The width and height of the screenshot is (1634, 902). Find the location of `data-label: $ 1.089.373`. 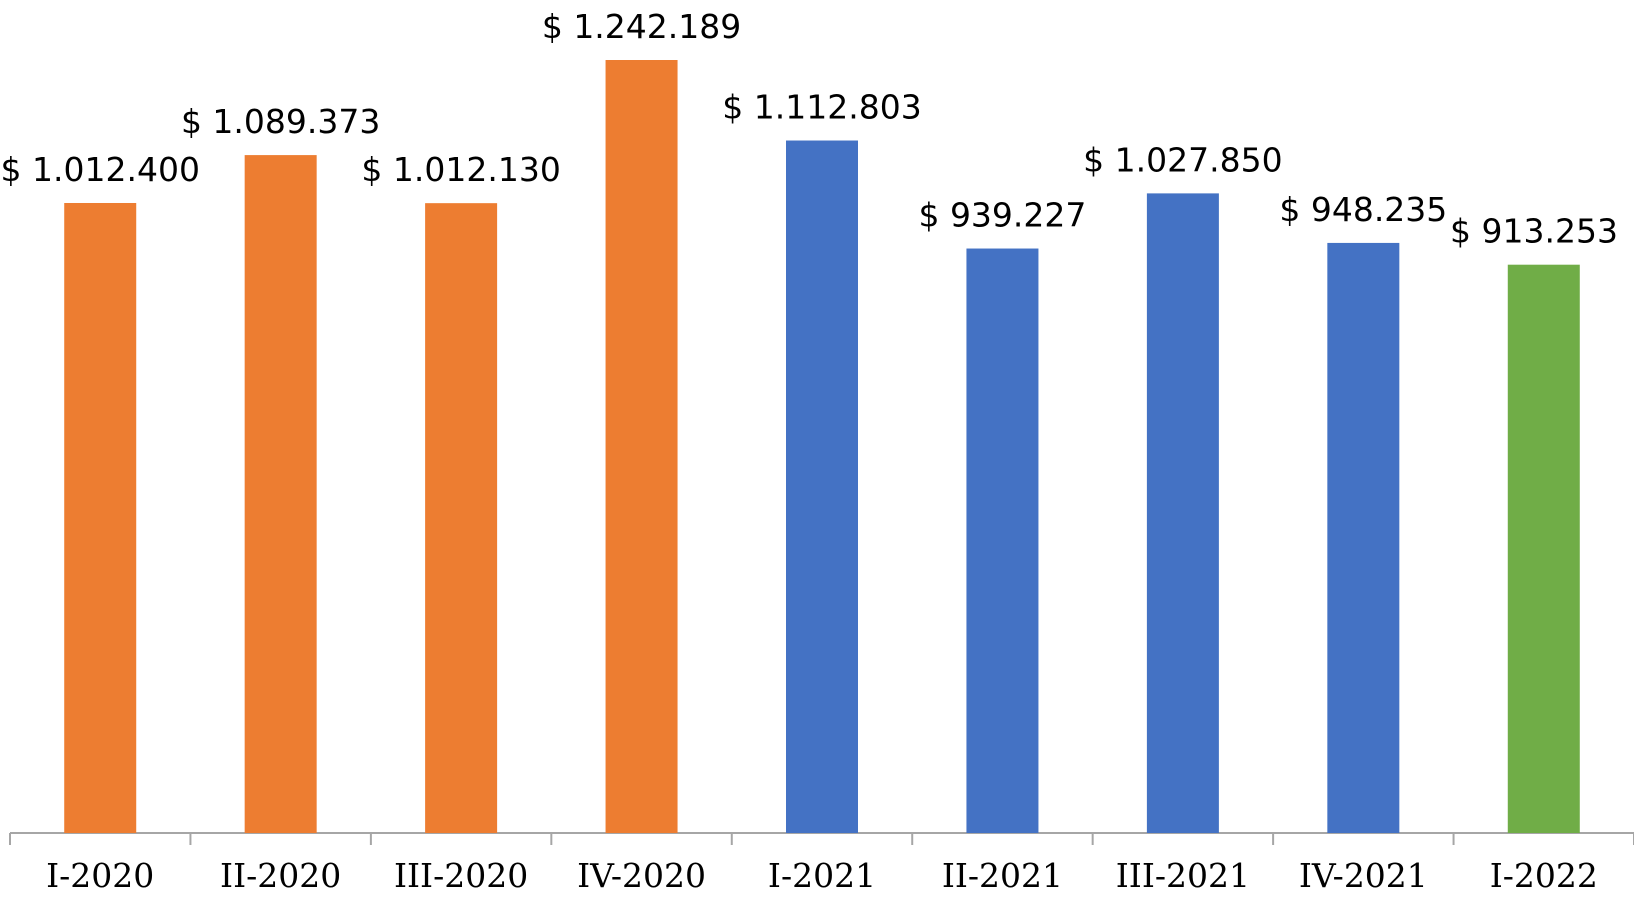

data-label: $ 1.089.373 is located at coordinates (280, 121).